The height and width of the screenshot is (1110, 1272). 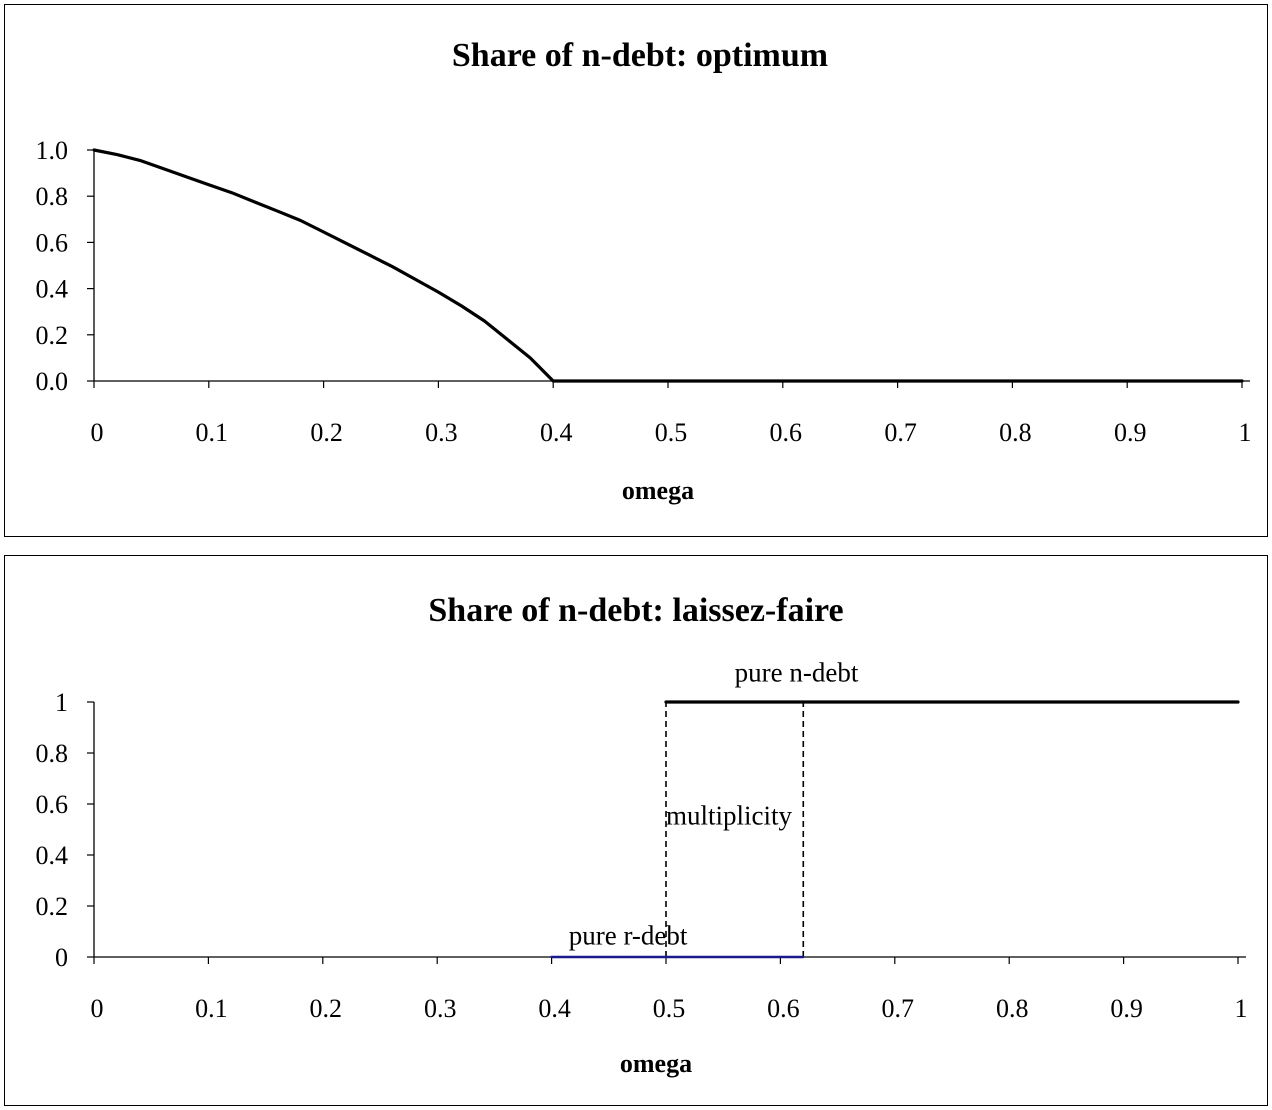 I want to click on annotation-label: multiplicity, so click(x=729, y=815).